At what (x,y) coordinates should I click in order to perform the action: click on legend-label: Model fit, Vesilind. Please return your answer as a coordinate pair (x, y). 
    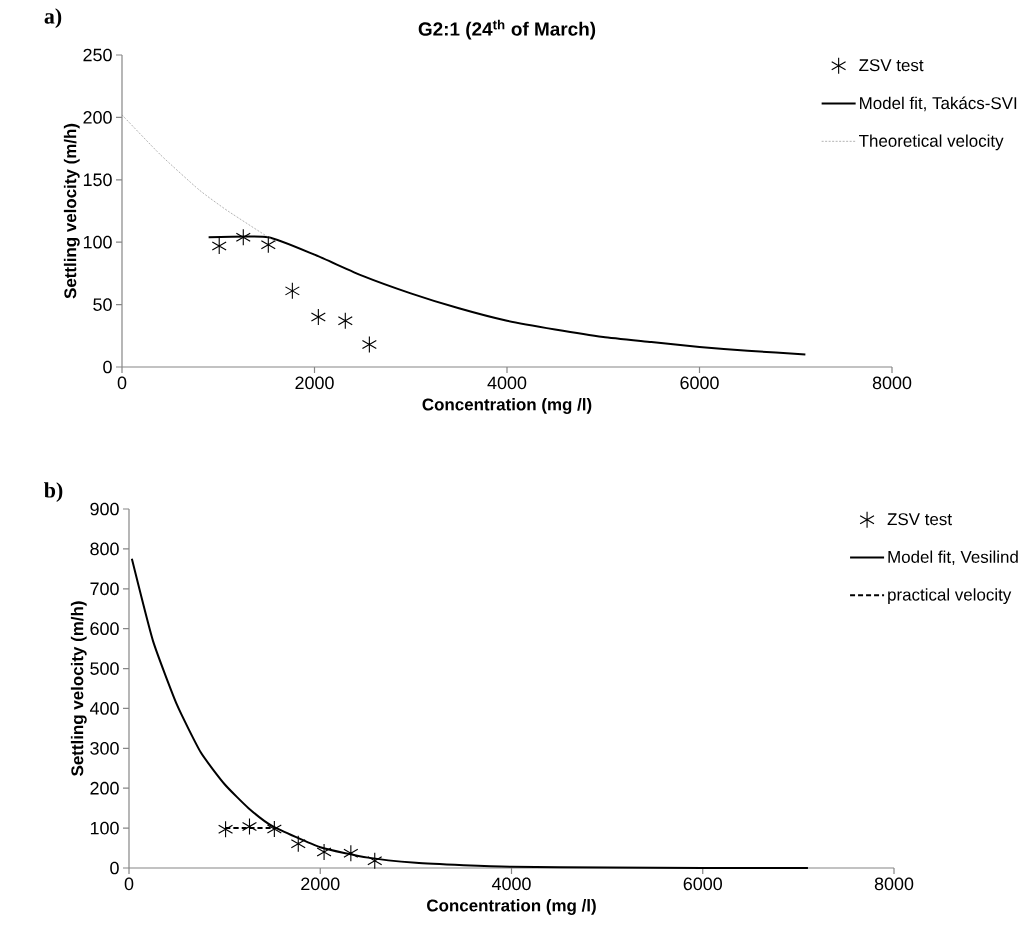
    Looking at the image, I should click on (953, 557).